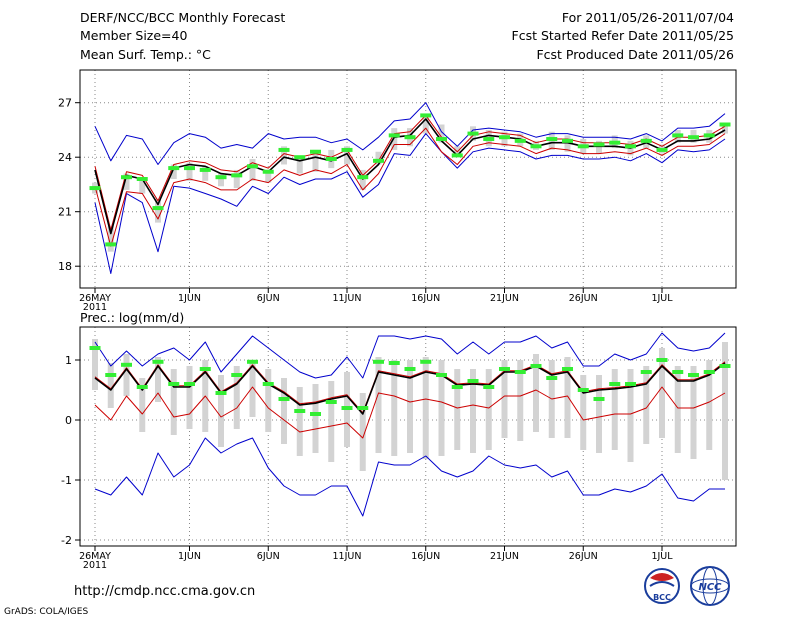 The height and width of the screenshot is (622, 800). I want to click on y-tick-label: 0, so click(68, 420).